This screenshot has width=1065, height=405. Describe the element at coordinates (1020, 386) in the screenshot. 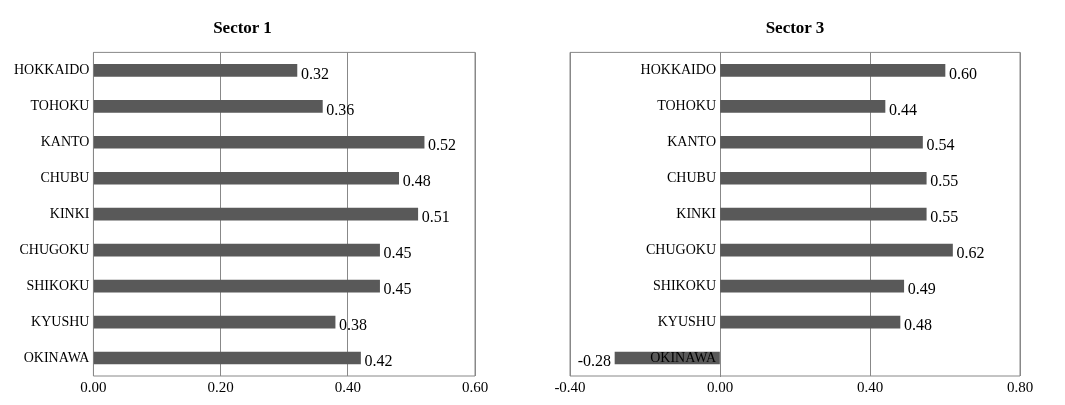

I see `x-tick-label: 0.80` at that location.